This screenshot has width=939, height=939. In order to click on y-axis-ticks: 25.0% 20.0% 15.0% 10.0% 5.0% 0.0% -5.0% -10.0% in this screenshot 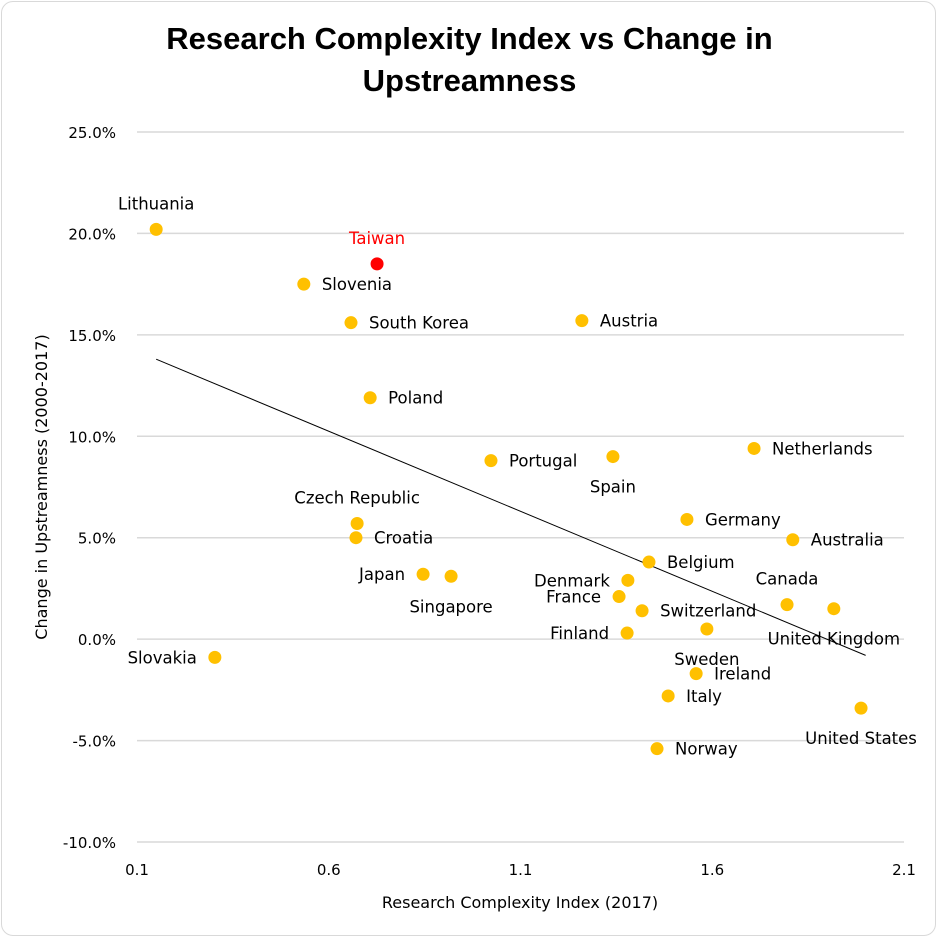, I will do `click(89, 488)`.